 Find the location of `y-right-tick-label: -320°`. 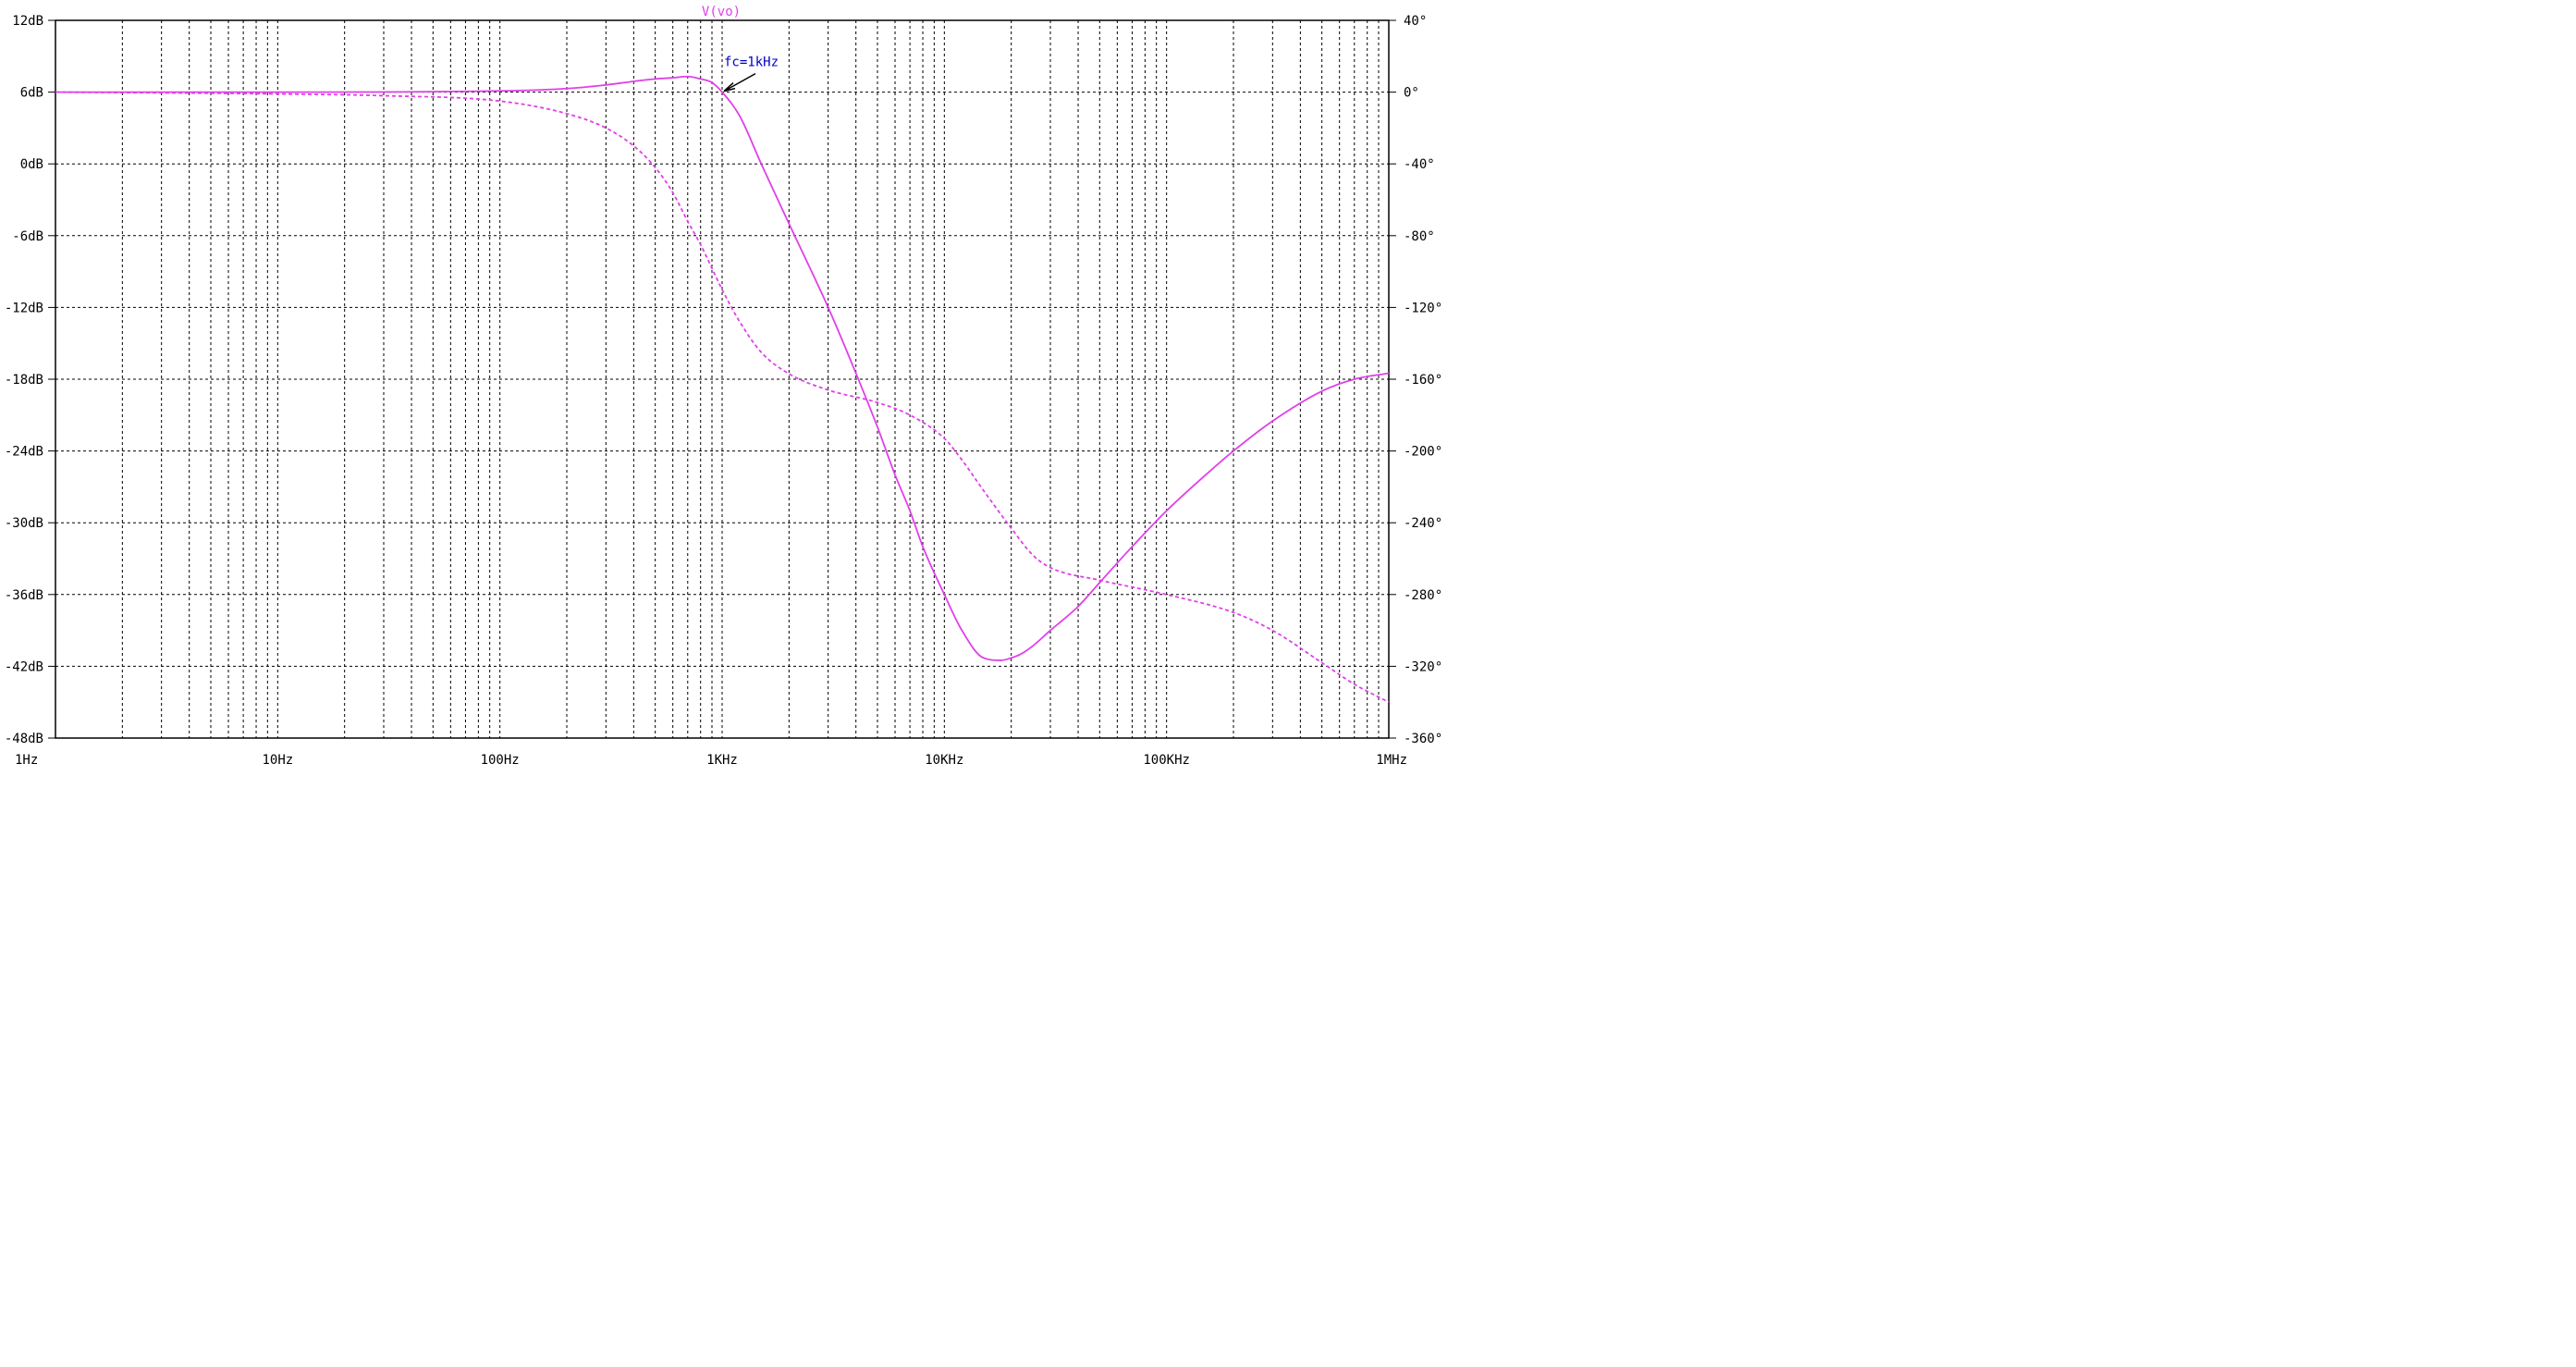

y-right-tick-label: -320° is located at coordinates (1423, 666).